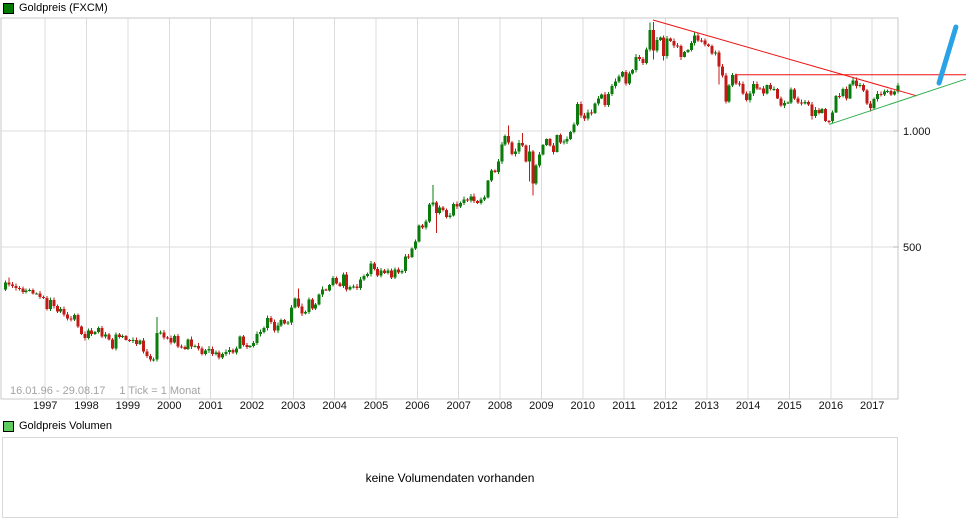 This screenshot has width=966, height=526. I want to click on main-series-legend: Goldpreis (FXCM), so click(55, 8).